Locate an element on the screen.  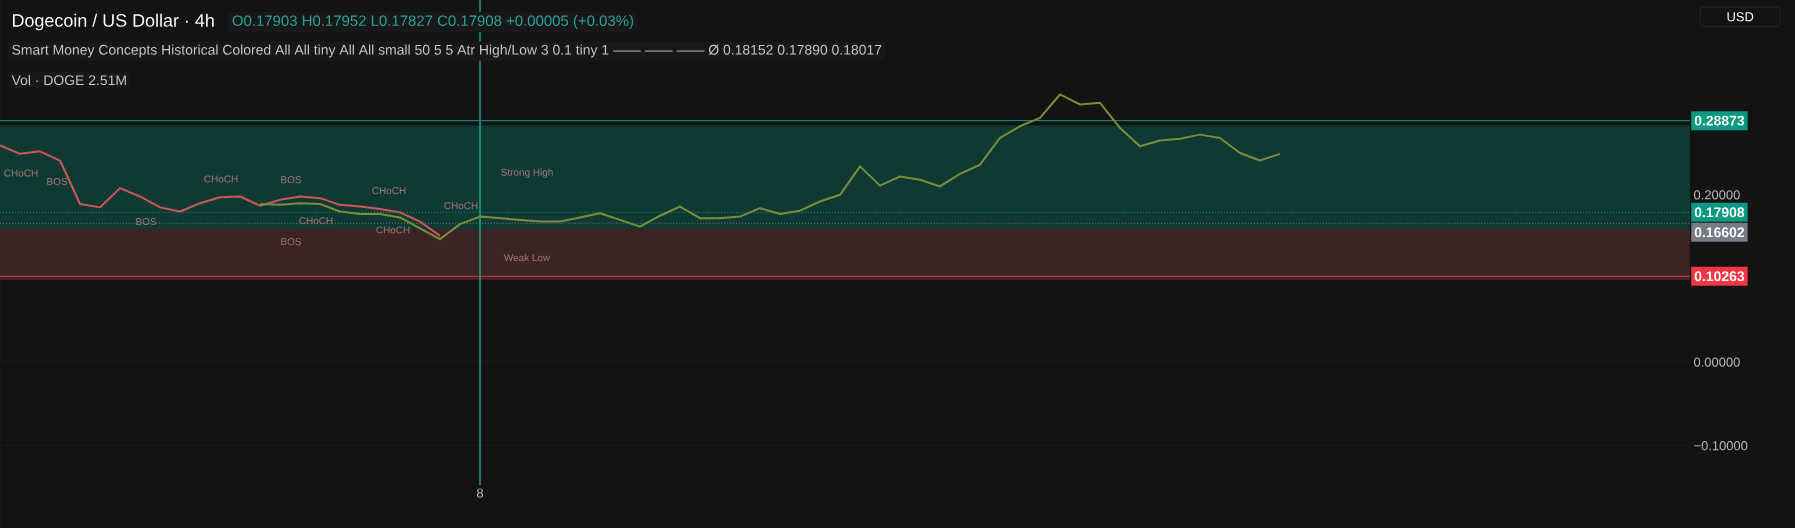
annotation: Smart Money Concepts Historical Colored All All tiny All All small 50 5 5 Atr High/Low 3 0.1 tiny 1 —— —— —— Ø 0.18152 0.17890 0.18017 is located at coordinates (447, 51).